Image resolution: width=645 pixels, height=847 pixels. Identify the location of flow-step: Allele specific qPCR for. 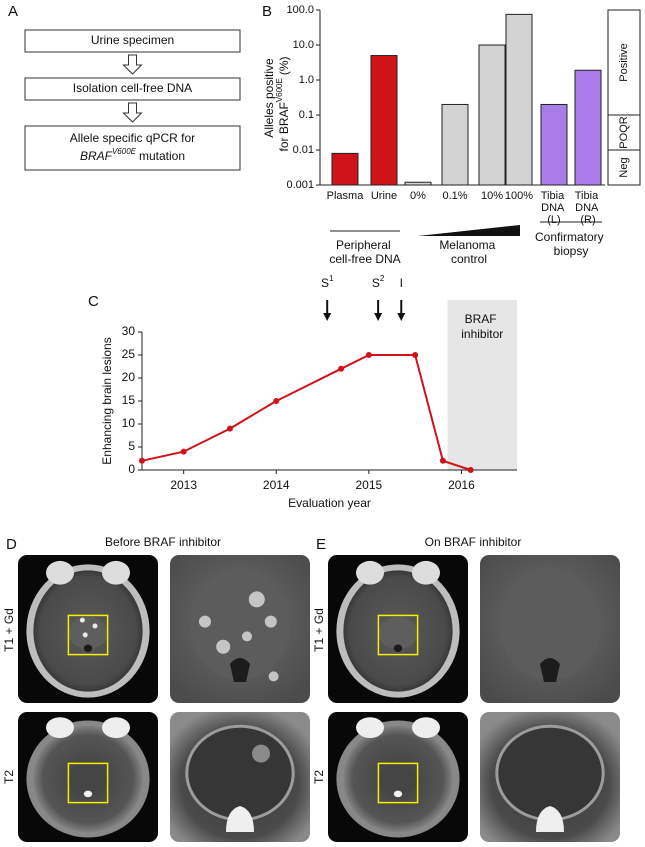
(132, 138).